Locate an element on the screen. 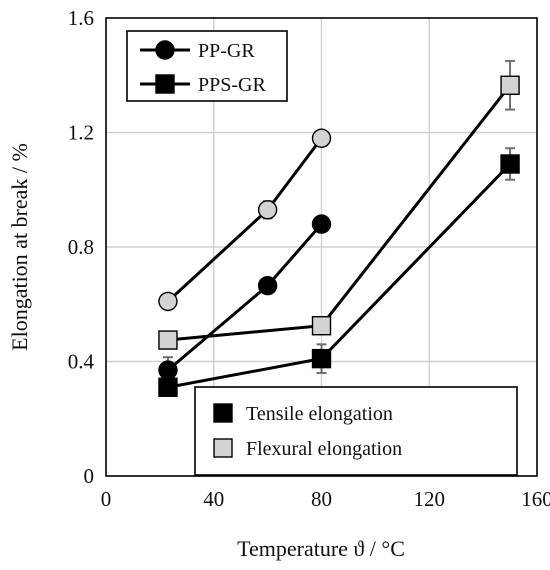 The width and height of the screenshot is (550, 570). y-tick-label: 0.4 is located at coordinates (81, 362).